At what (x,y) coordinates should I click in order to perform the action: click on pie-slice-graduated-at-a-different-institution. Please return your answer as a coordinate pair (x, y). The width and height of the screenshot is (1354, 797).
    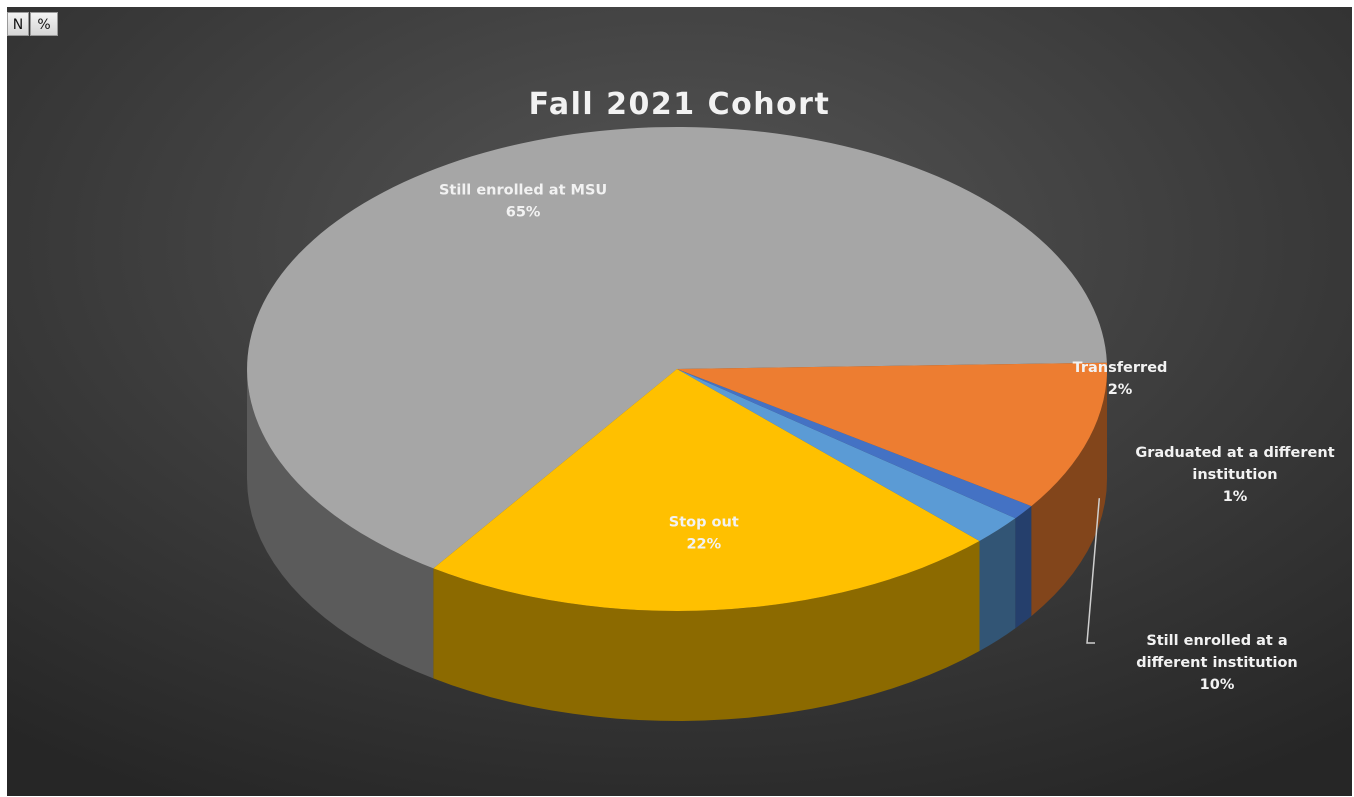
    Looking at the image, I should click on (854, 444).